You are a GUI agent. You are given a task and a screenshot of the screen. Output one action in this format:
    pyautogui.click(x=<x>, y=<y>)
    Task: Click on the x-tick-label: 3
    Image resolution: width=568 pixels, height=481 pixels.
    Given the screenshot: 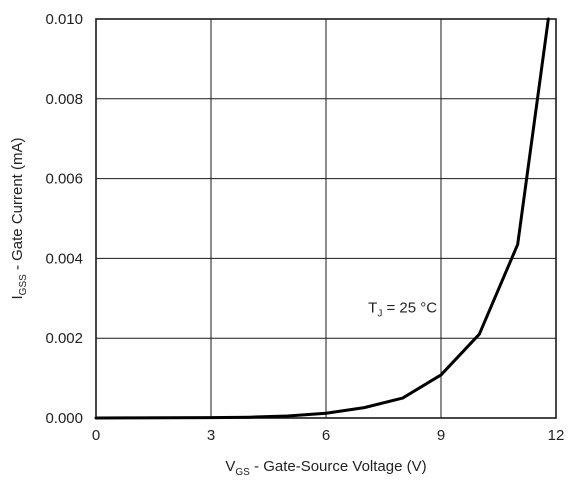 What is the action you would take?
    pyautogui.click(x=211, y=435)
    